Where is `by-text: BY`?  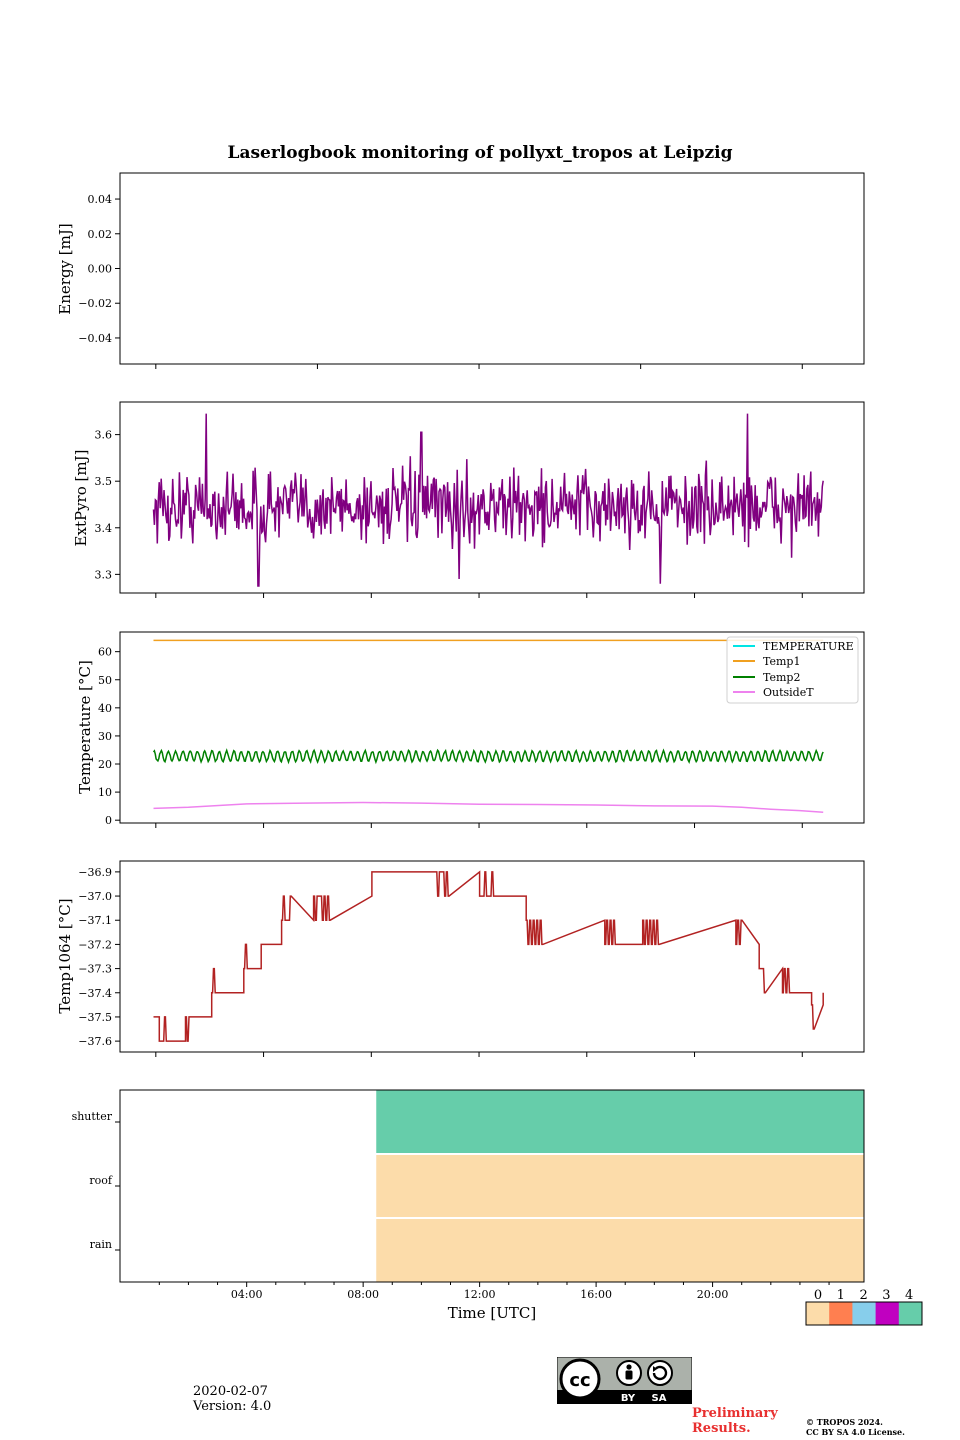 by-text: BY is located at coordinates (628, 1398).